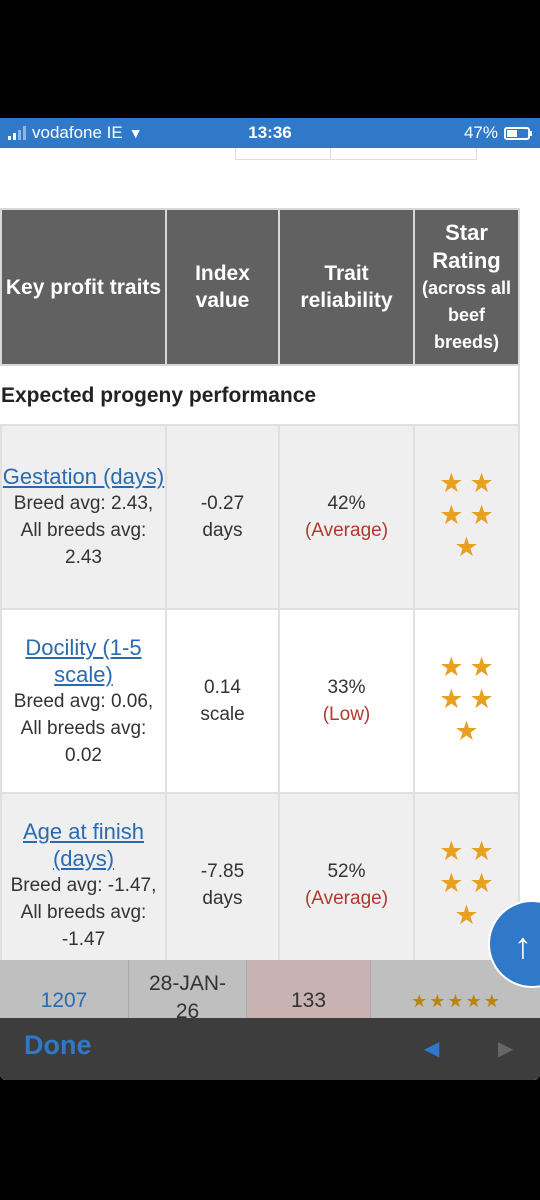 The width and height of the screenshot is (540, 1200). I want to click on reliability-cell: 52% (Average), so click(346, 885).